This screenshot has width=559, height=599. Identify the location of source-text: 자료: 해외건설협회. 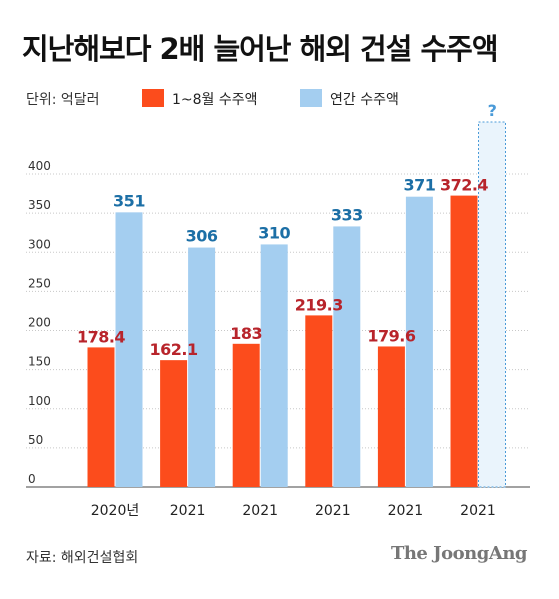
(82, 558).